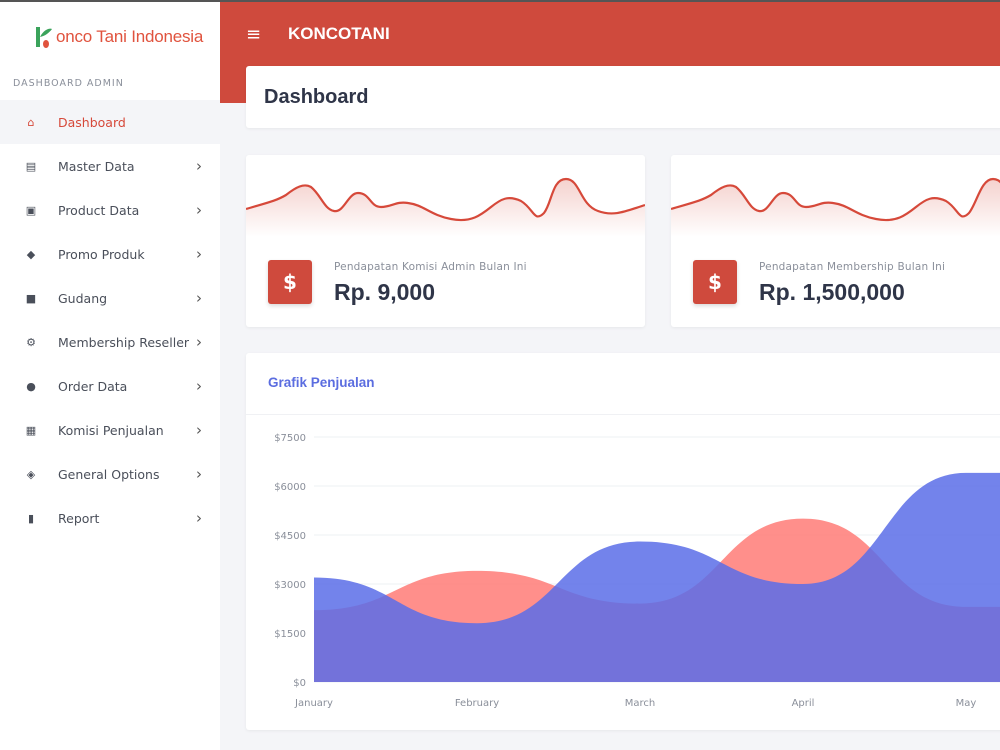  Describe the element at coordinates (313, 703) in the screenshot. I see `x-tick-label: January` at that location.